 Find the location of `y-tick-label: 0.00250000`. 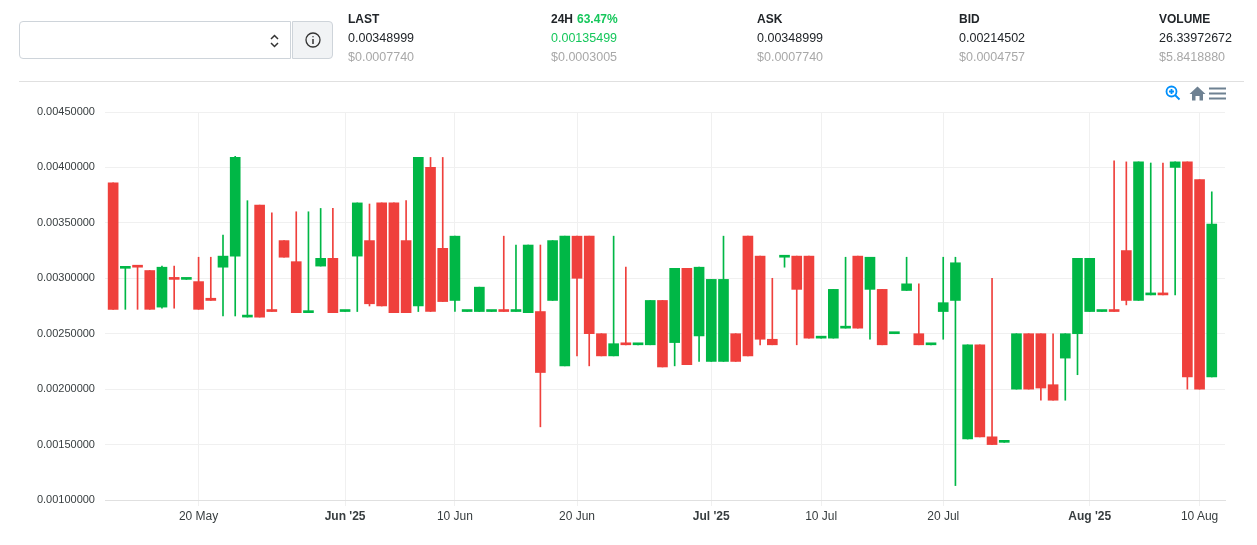

y-tick-label: 0.00250000 is located at coordinates (65, 332).